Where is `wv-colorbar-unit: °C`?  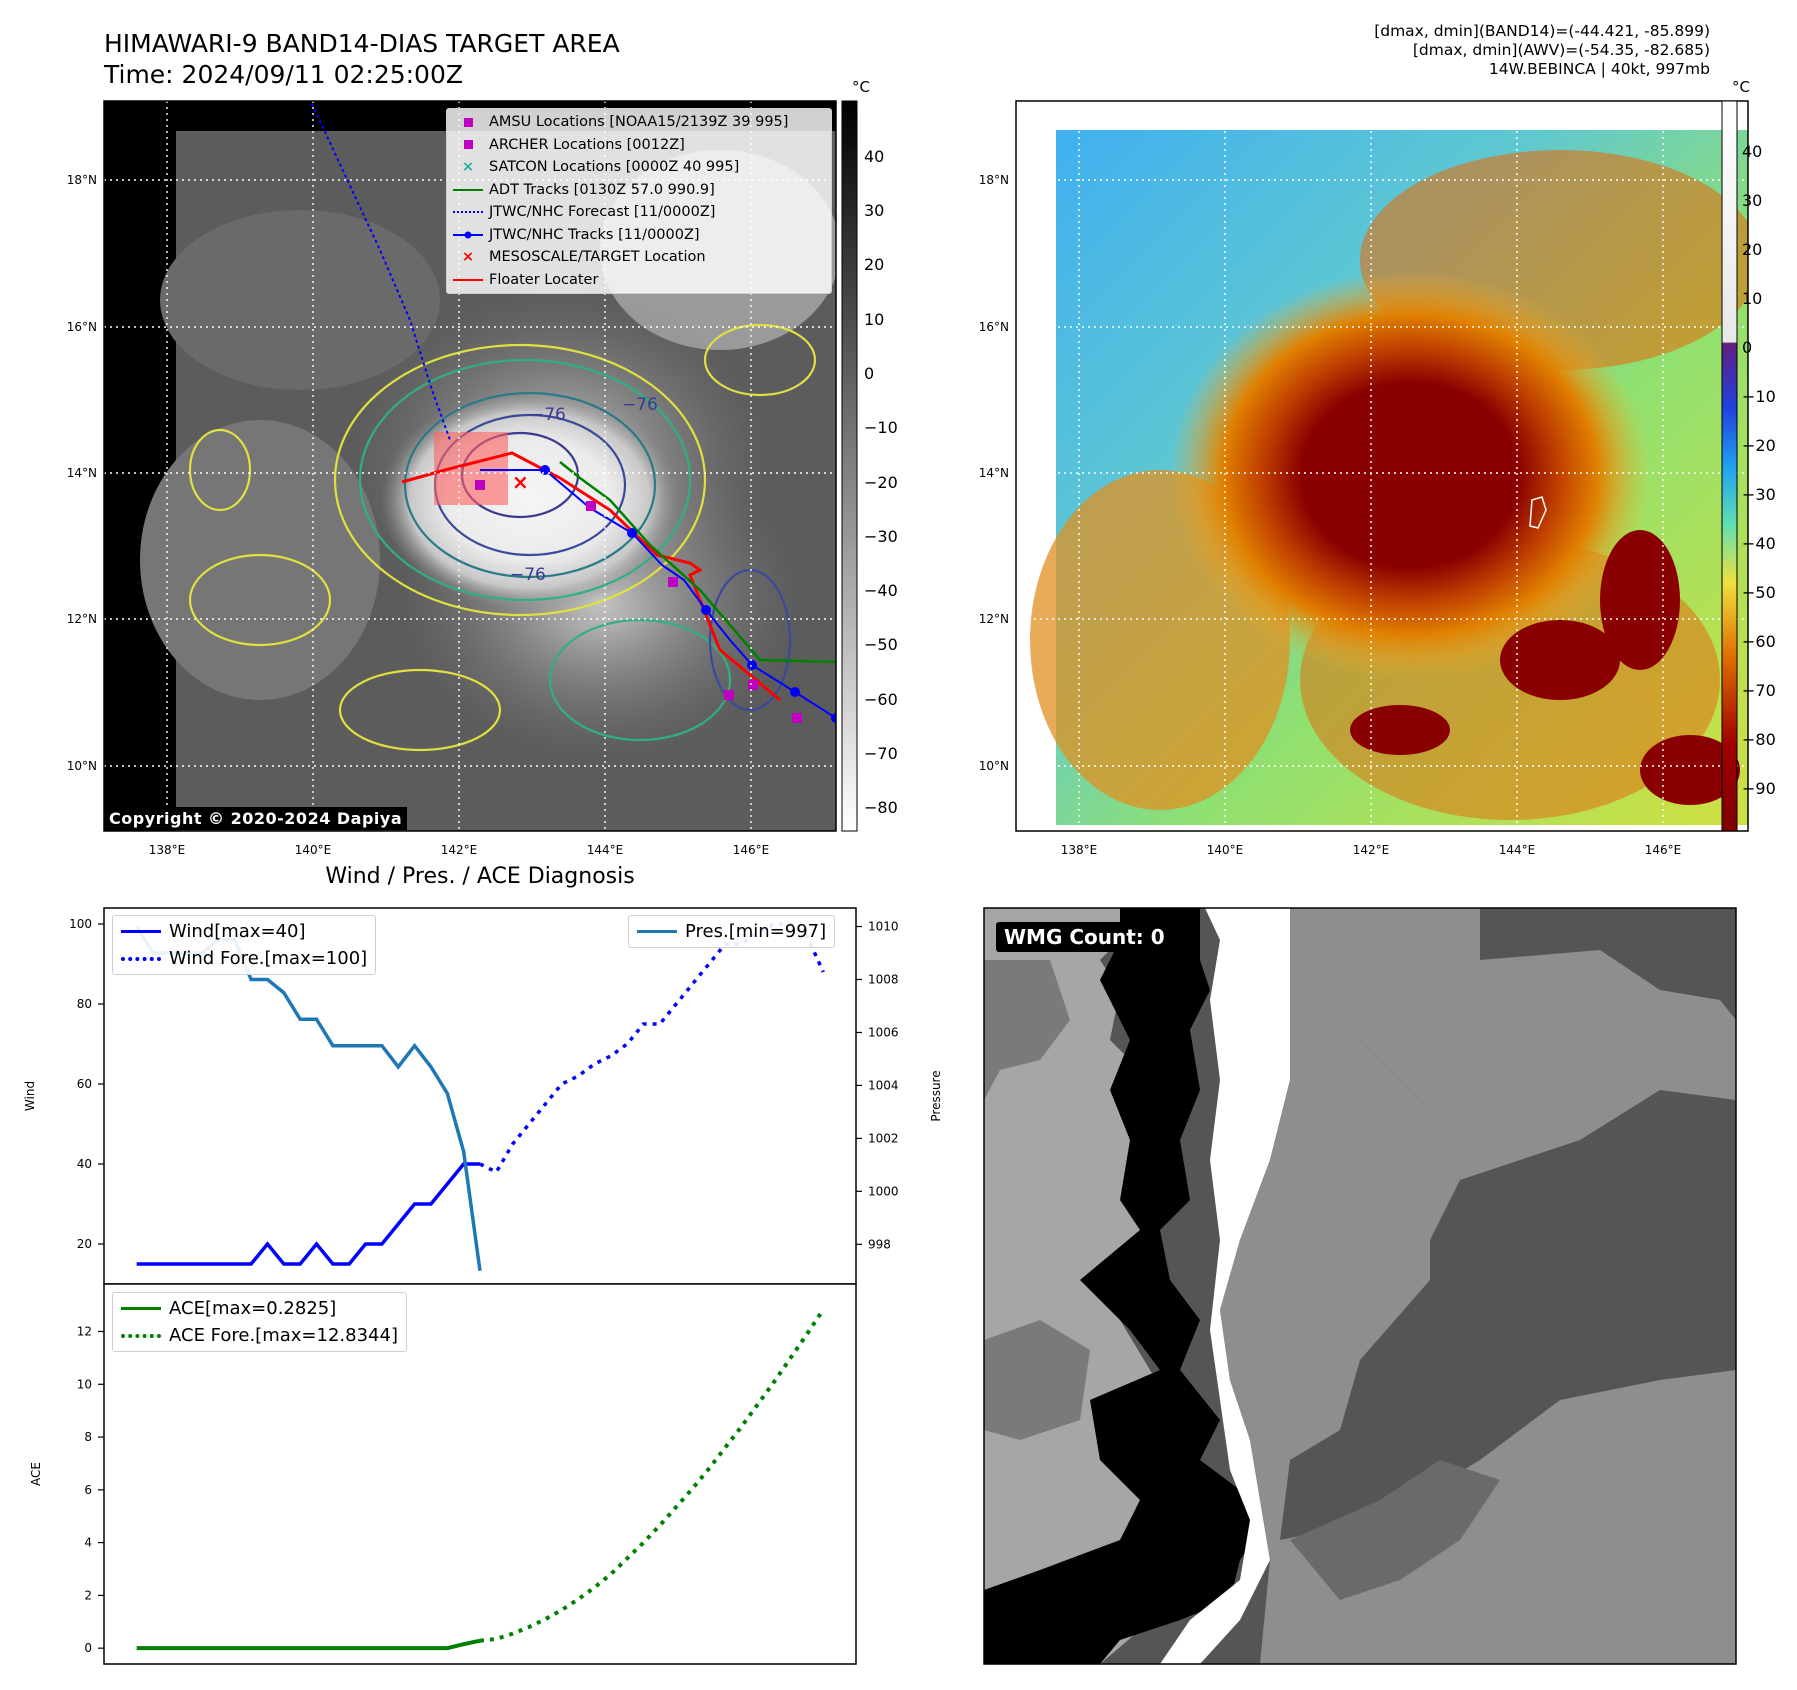 wv-colorbar-unit: °C is located at coordinates (1741, 87).